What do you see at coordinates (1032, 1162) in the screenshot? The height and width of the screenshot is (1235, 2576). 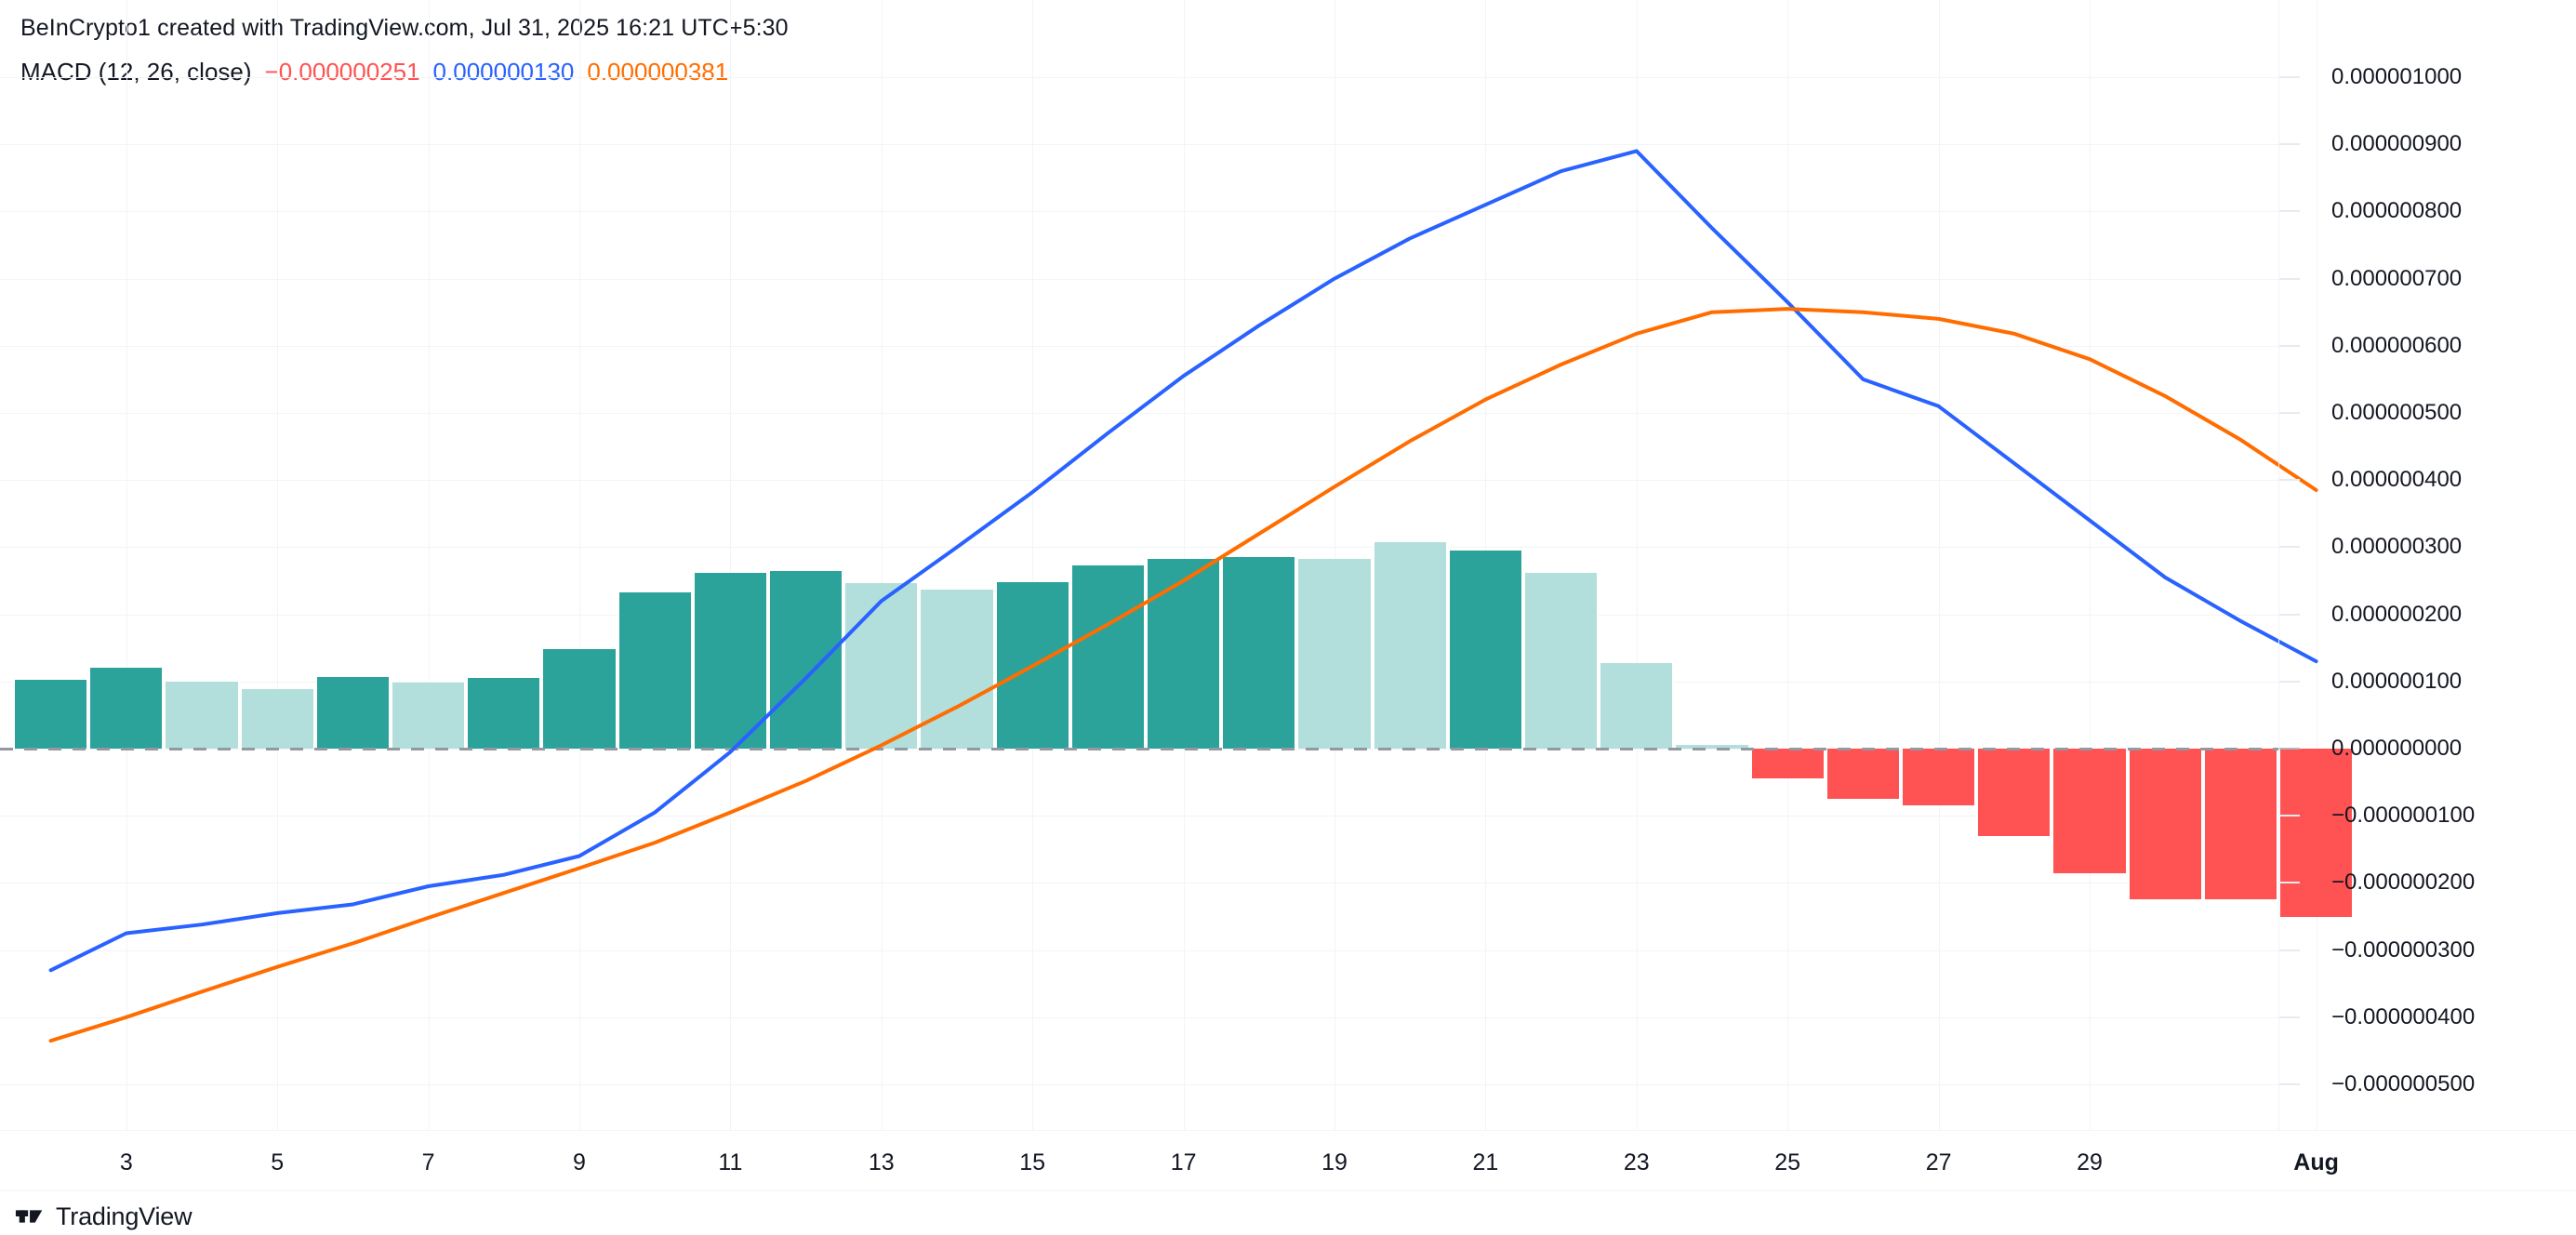 I see `time-axis-label: 15` at bounding box center [1032, 1162].